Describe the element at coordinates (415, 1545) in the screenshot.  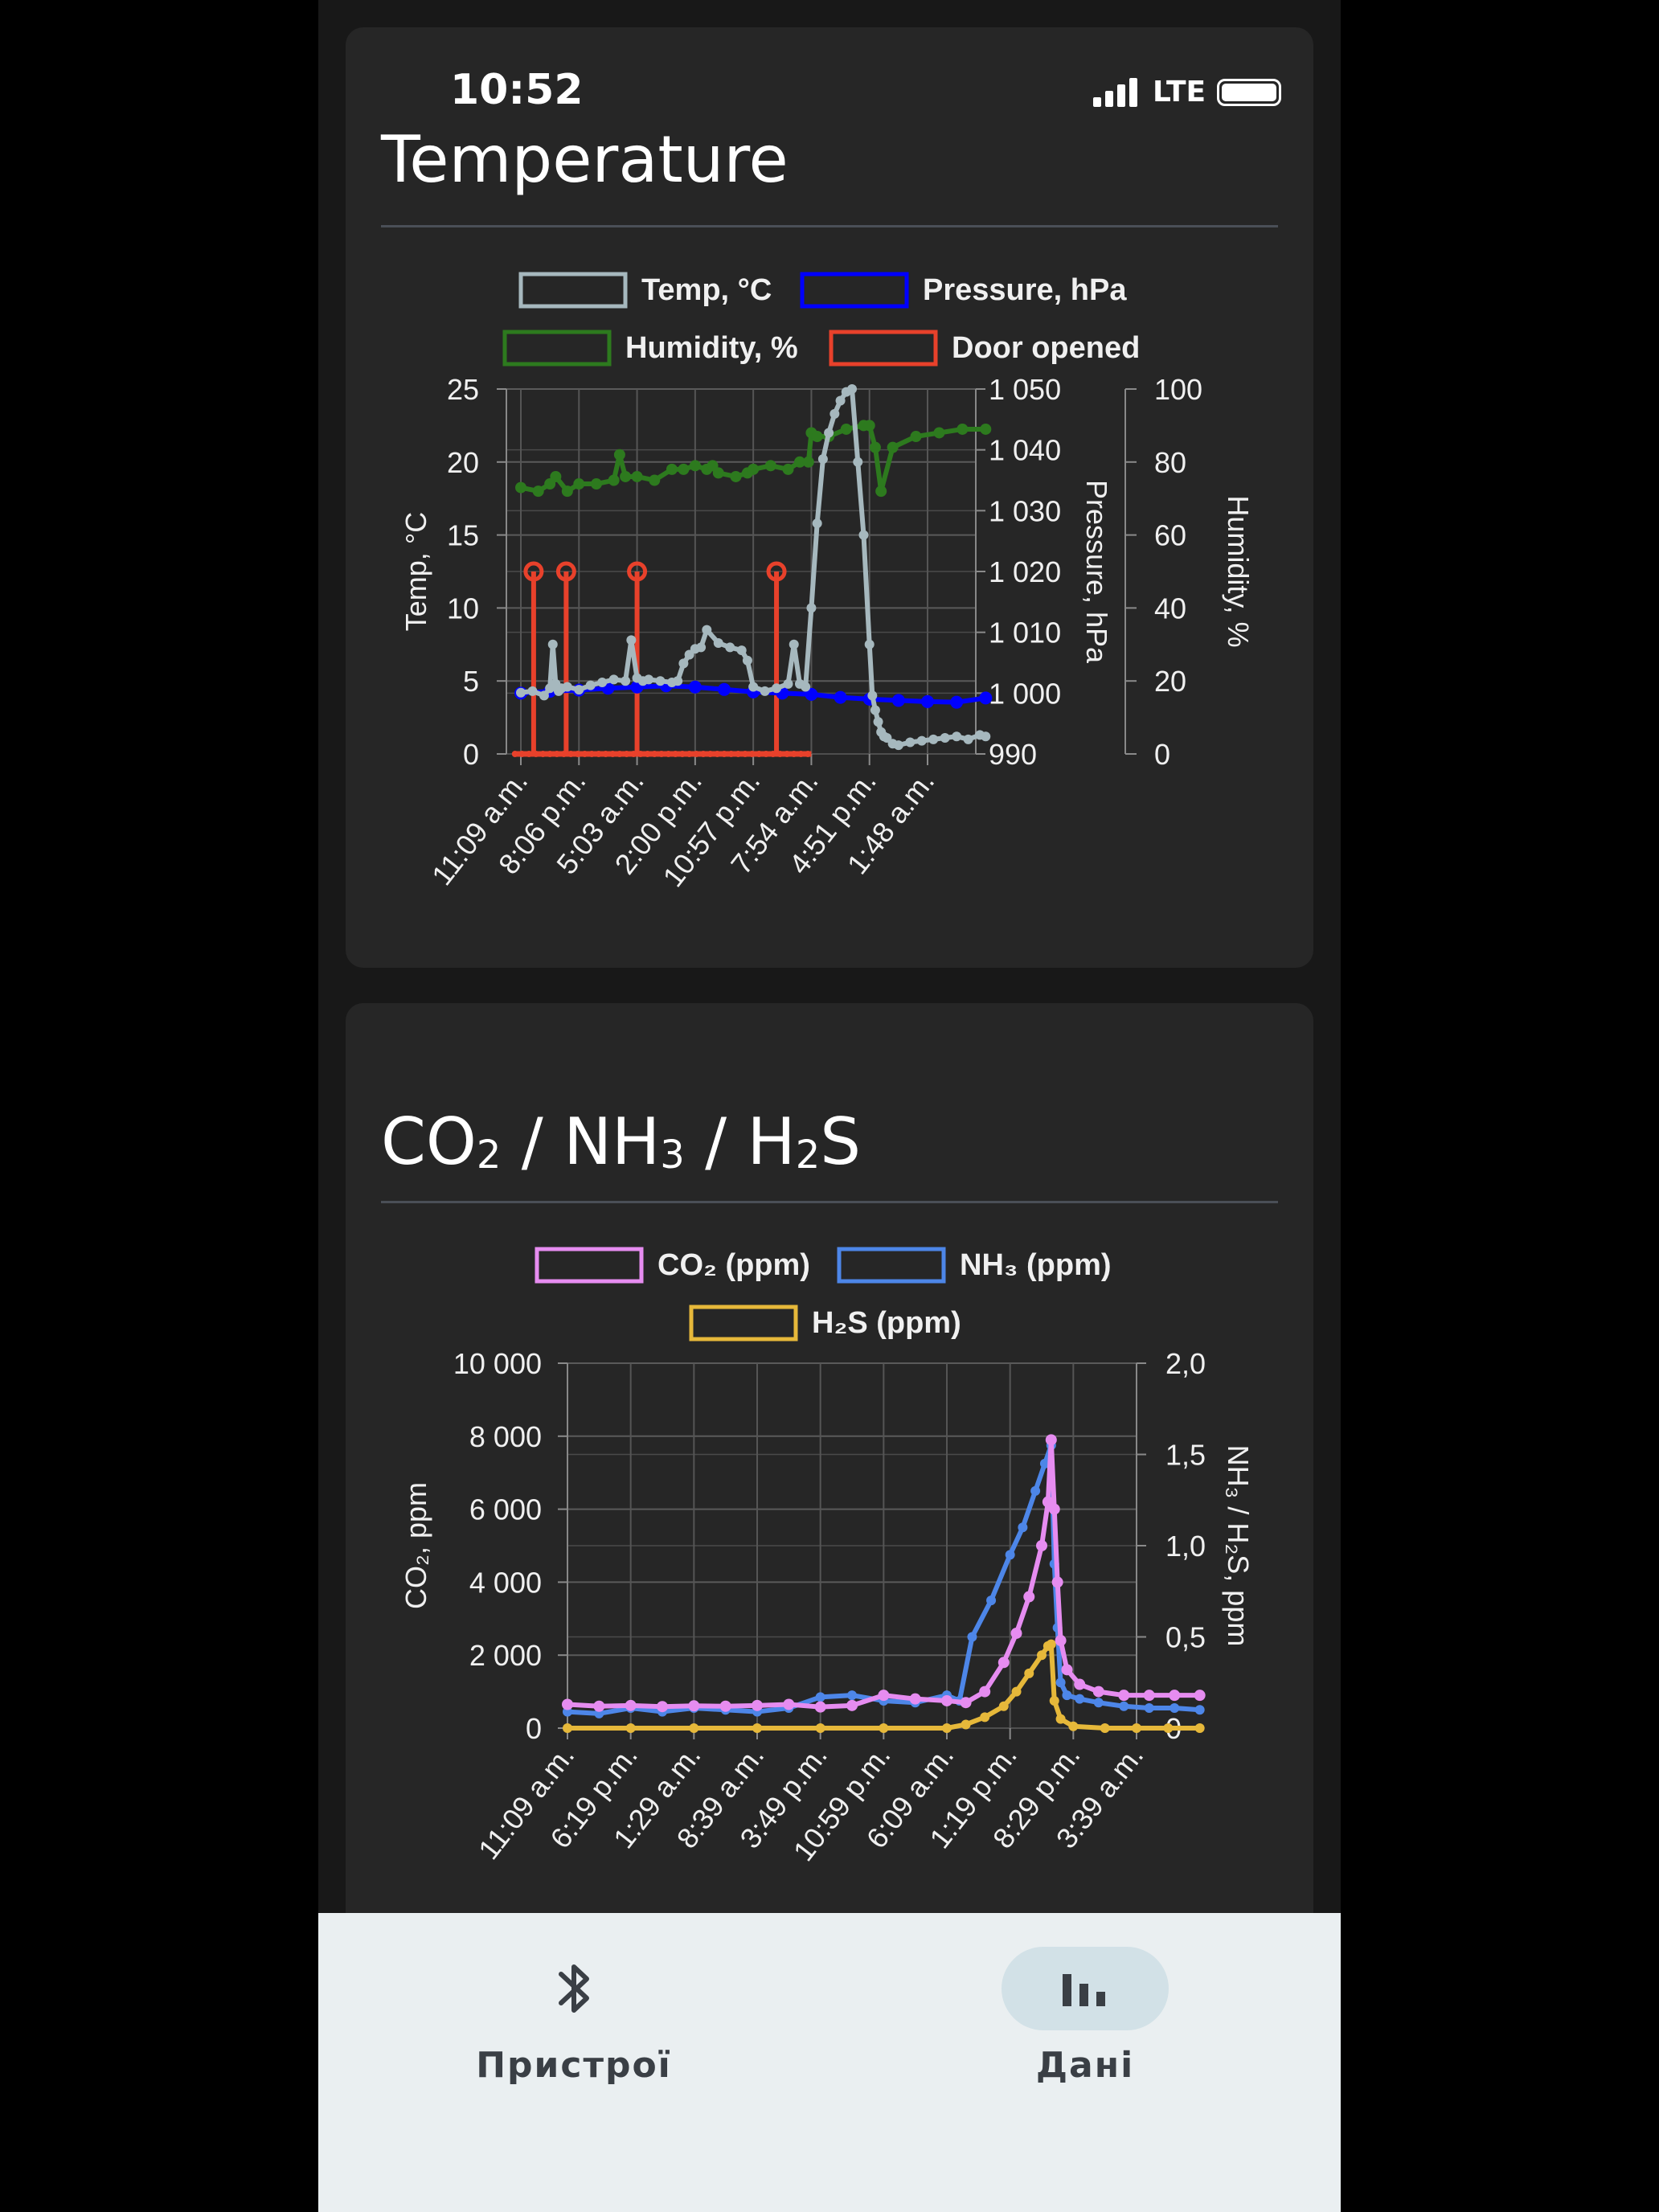
I see `y-left-axis-label: CO₂, ppm` at that location.